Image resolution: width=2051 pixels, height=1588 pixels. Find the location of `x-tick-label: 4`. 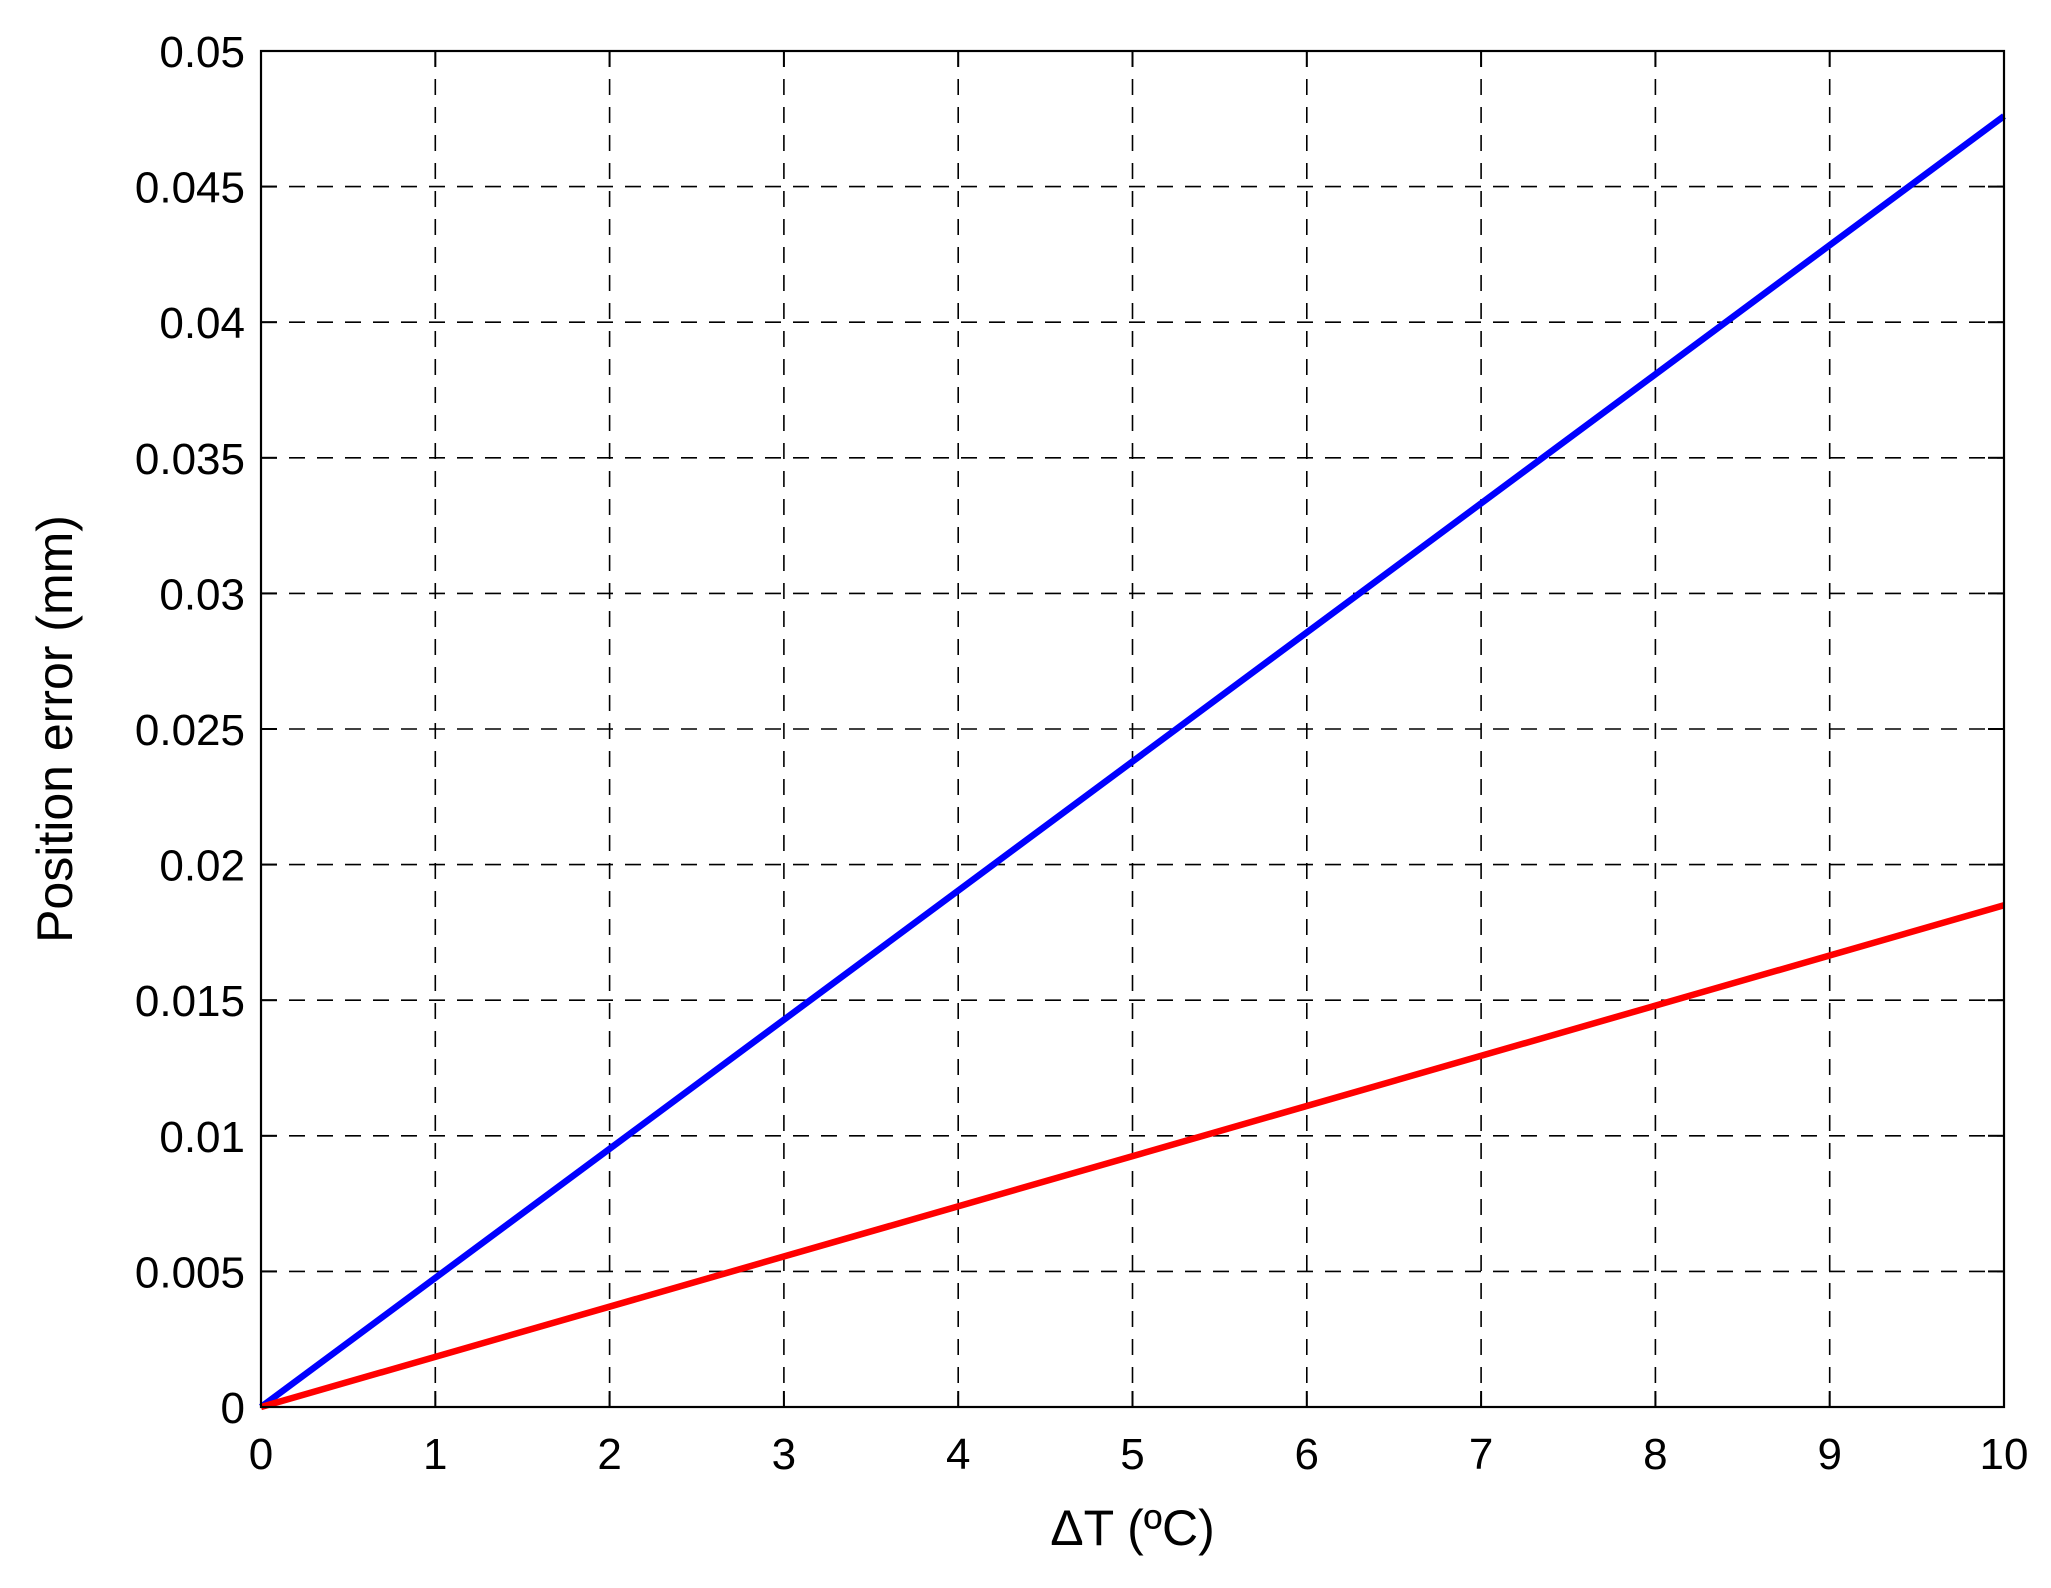

x-tick-label: 4 is located at coordinates (958, 1454).